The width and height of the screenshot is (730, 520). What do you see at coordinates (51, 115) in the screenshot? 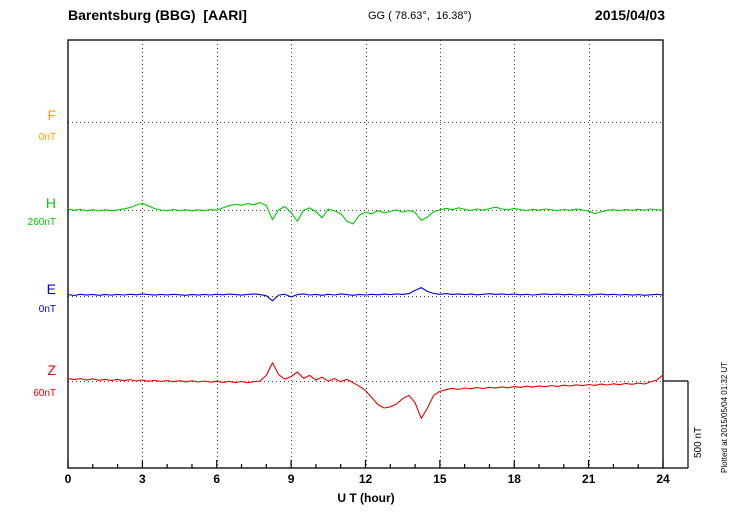
I see `series-label-f: F` at bounding box center [51, 115].